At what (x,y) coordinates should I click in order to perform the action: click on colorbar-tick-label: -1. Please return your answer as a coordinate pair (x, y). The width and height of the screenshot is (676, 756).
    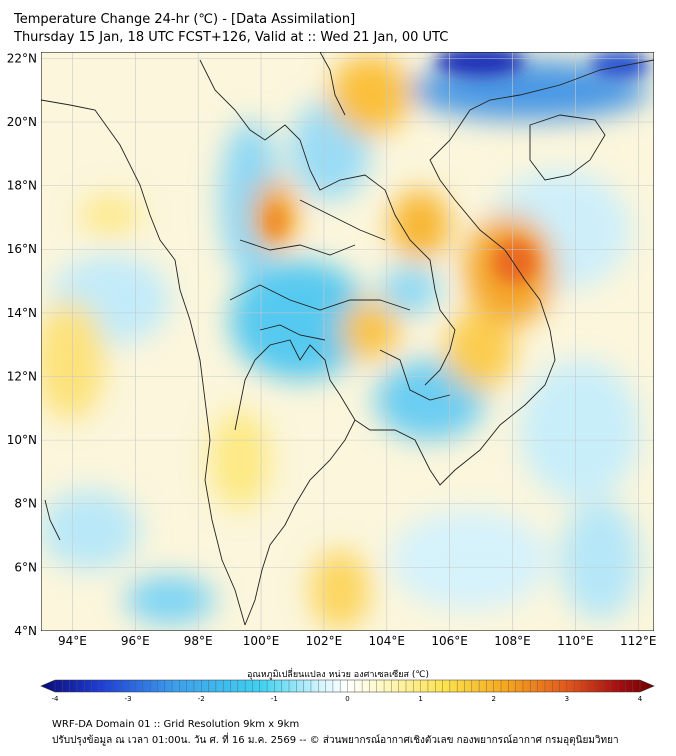
    Looking at the image, I should click on (274, 699).